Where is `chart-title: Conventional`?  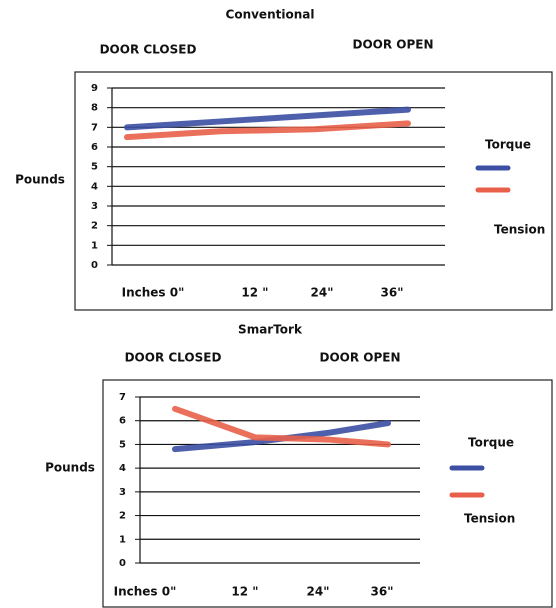
chart-title: Conventional is located at coordinates (270, 15).